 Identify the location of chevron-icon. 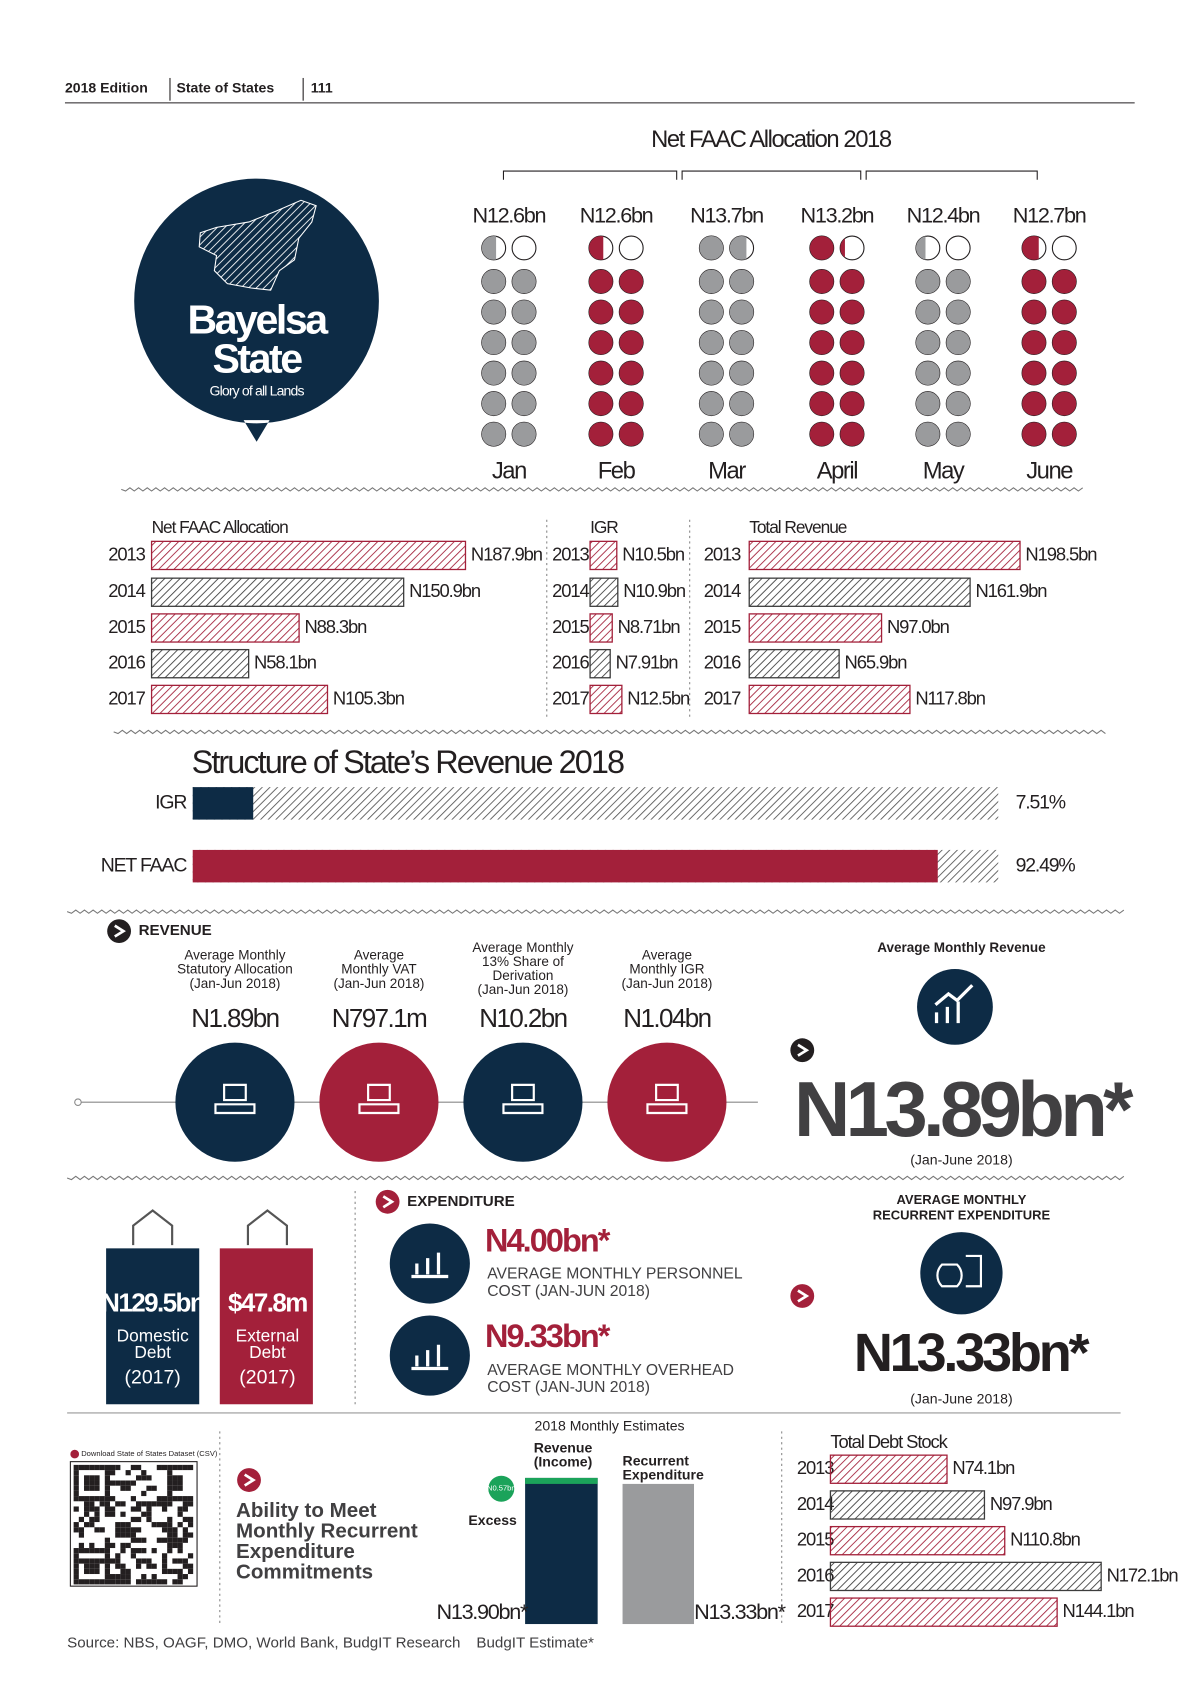
(802, 1296).